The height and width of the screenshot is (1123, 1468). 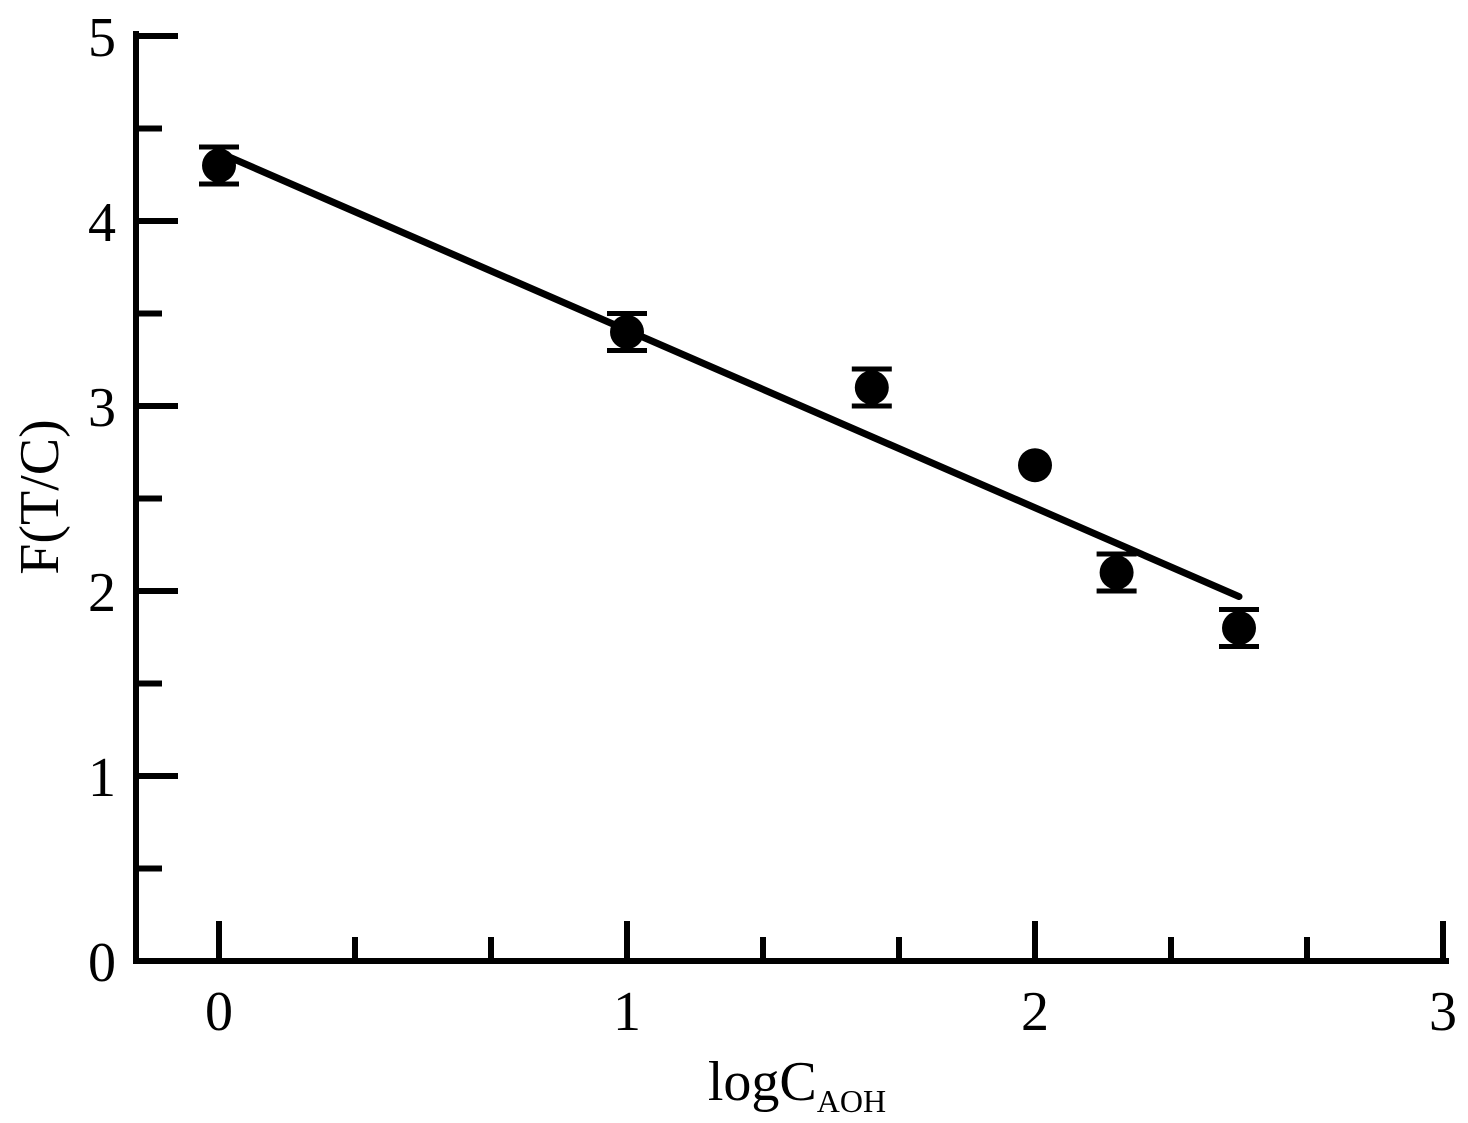 What do you see at coordinates (40, 497) in the screenshot?
I see `y-axis-title: F(T/C)` at bounding box center [40, 497].